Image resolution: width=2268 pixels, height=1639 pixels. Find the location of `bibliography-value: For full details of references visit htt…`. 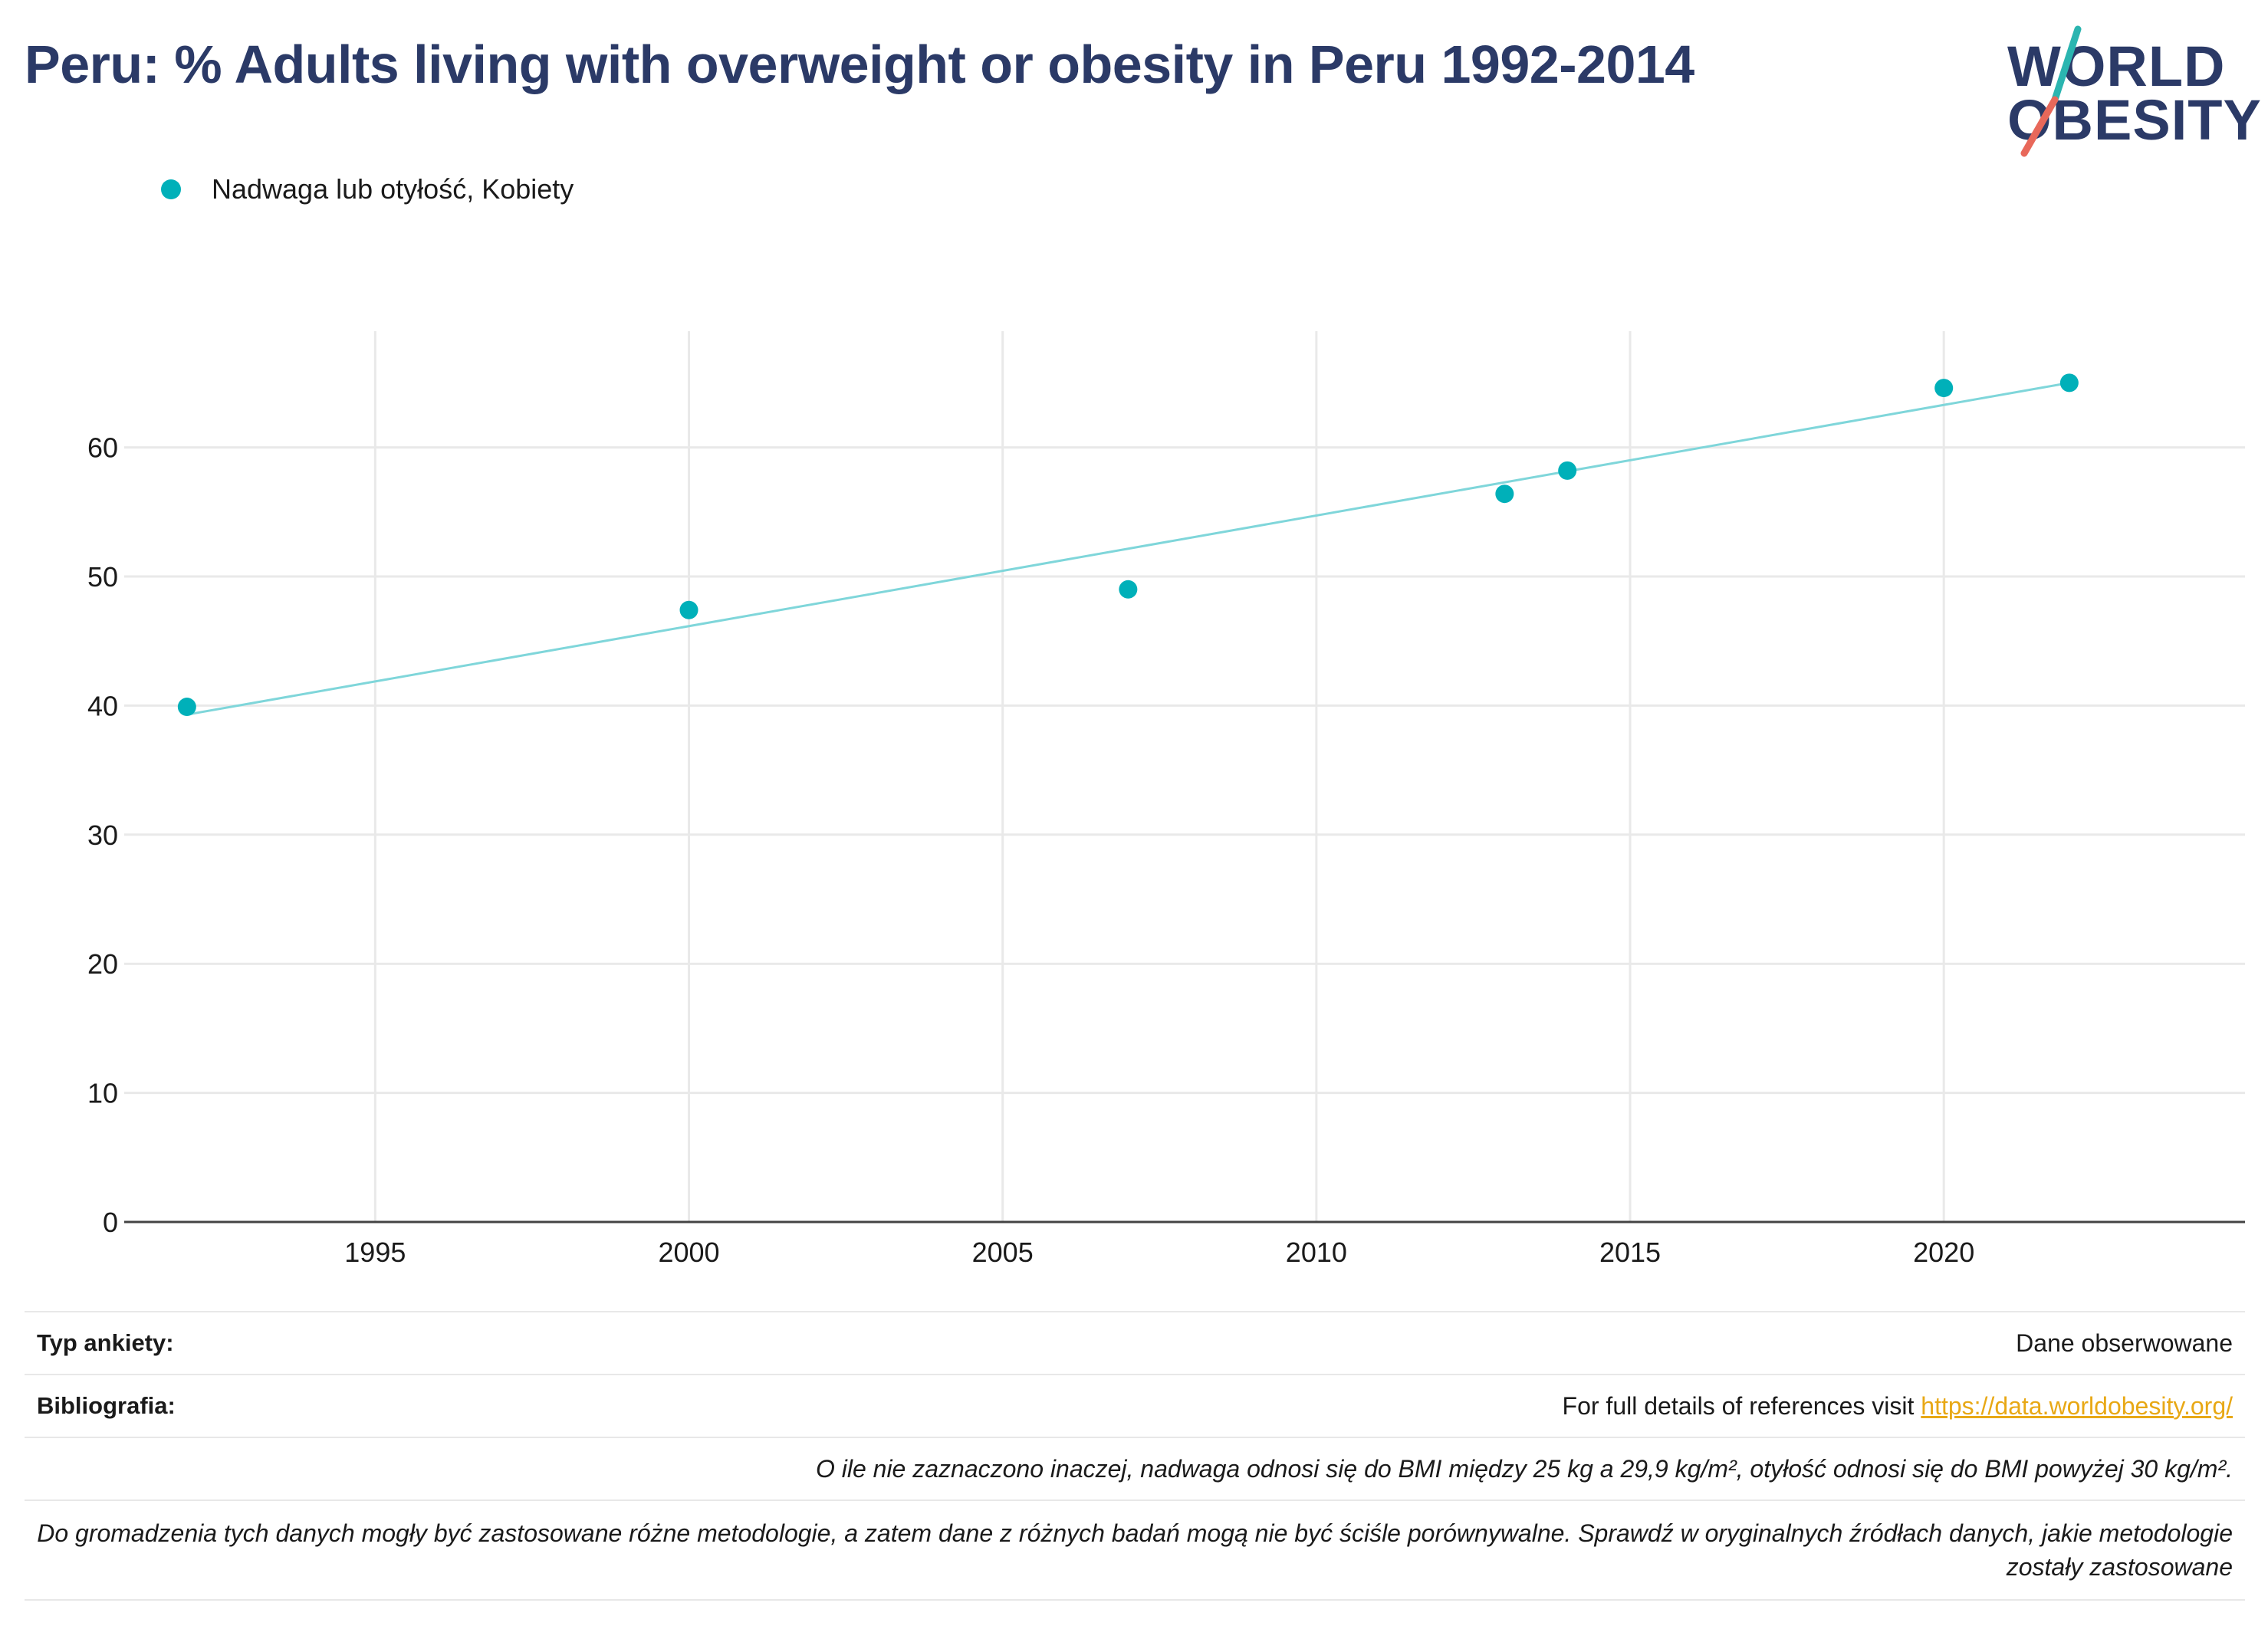

bibliography-value: For full details of references visit htt… is located at coordinates (1898, 1407).